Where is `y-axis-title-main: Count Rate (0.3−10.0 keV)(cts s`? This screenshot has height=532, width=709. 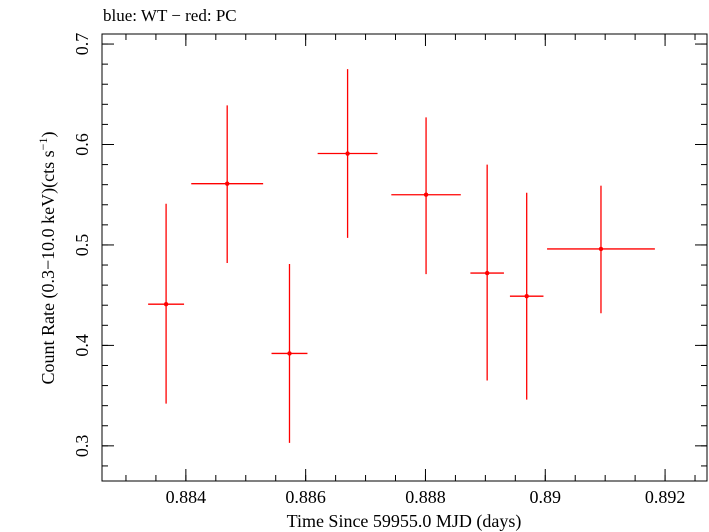
y-axis-title-main: Count Rate (0.3−10.0 keV)(cts s is located at coordinates (48, 267).